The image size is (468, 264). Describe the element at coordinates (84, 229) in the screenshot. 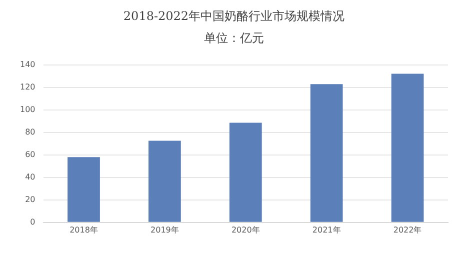

I see `x-tick-label: 2018年` at that location.